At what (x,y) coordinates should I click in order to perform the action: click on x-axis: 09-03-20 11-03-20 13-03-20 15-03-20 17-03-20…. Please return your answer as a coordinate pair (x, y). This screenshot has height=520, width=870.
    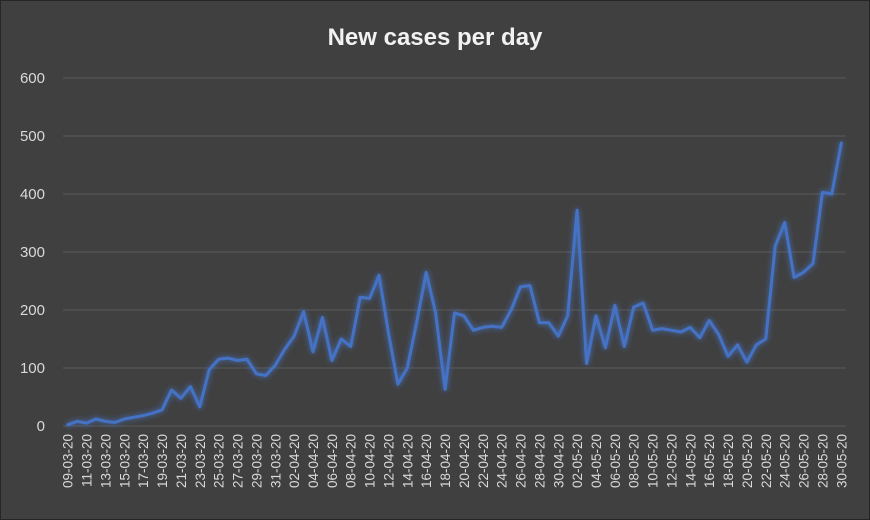
    Looking at the image, I should click on (455, 461).